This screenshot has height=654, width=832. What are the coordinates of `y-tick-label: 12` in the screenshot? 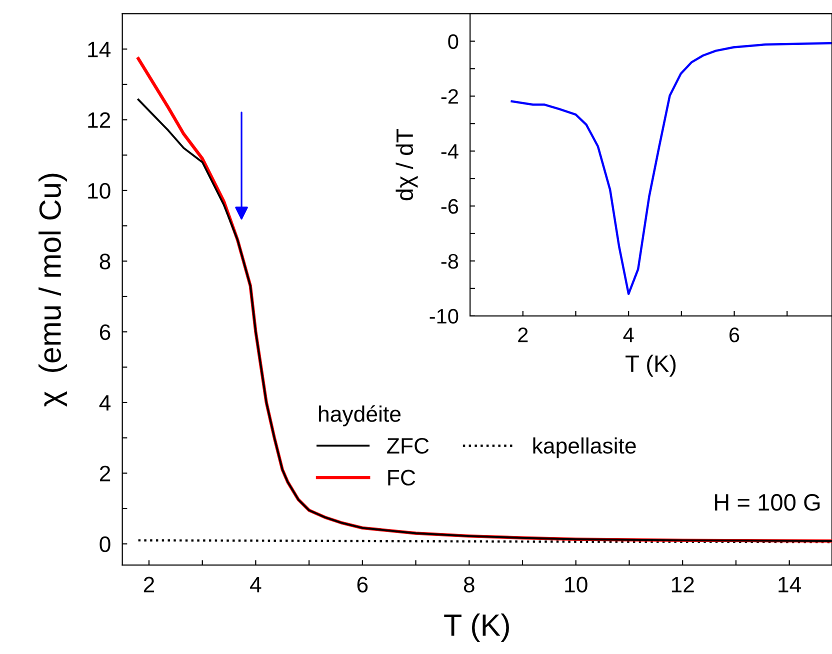 It's located at (99, 120).